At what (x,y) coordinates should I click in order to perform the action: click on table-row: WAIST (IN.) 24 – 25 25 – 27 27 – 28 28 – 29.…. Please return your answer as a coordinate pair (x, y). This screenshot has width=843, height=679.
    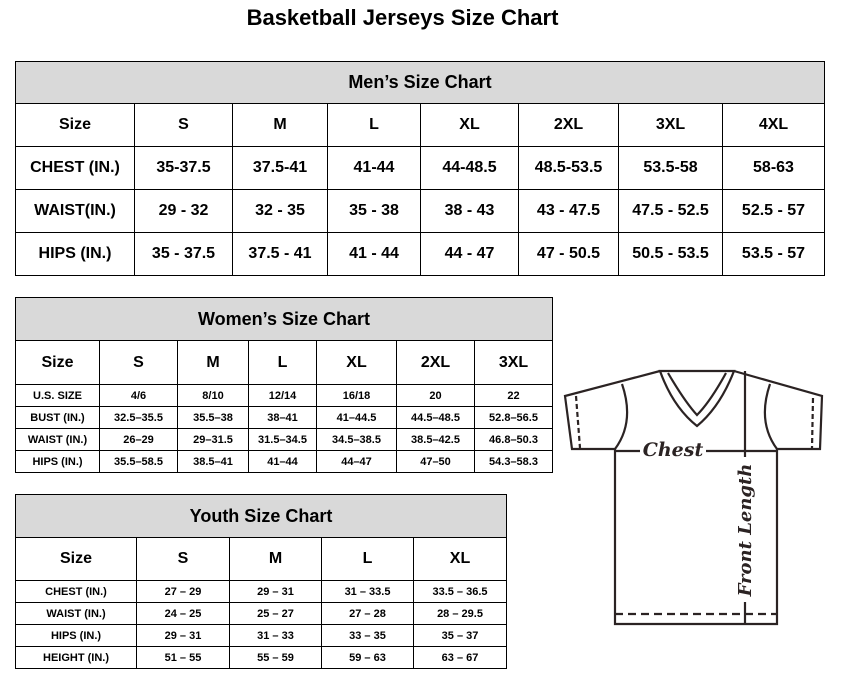
    Looking at the image, I should click on (261, 613).